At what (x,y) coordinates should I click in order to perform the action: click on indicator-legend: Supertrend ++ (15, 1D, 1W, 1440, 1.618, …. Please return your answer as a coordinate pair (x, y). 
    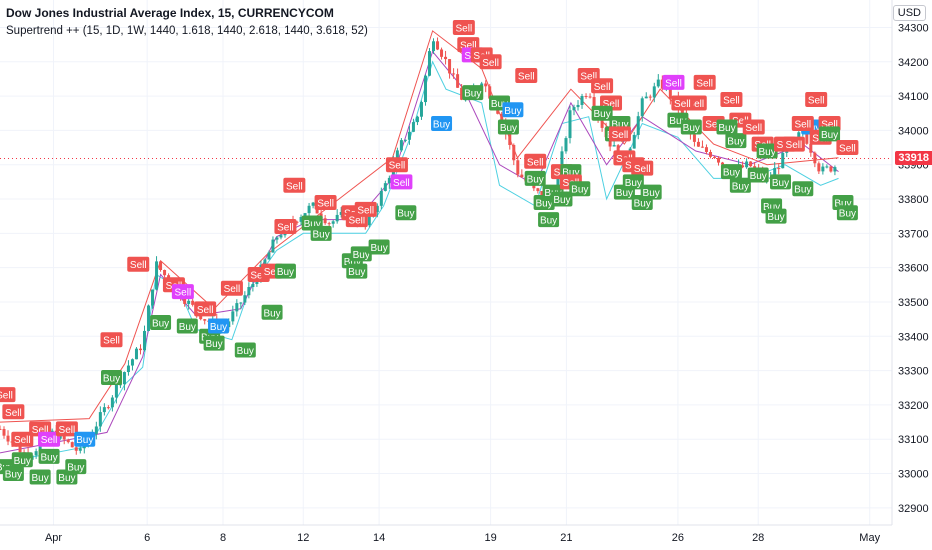
    Looking at the image, I should click on (187, 31).